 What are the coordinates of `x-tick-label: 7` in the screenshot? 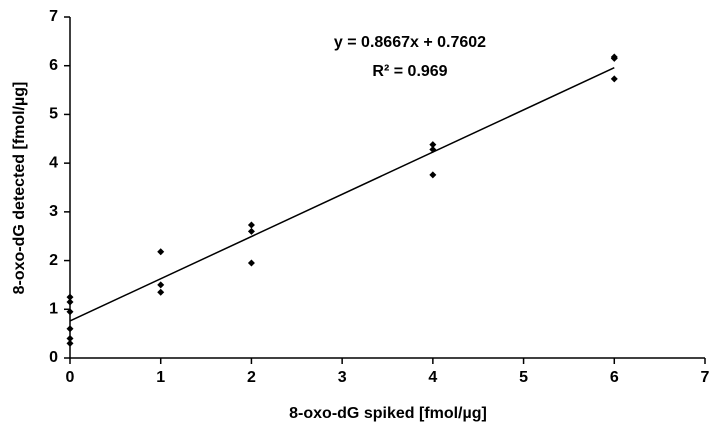 It's located at (705, 377).